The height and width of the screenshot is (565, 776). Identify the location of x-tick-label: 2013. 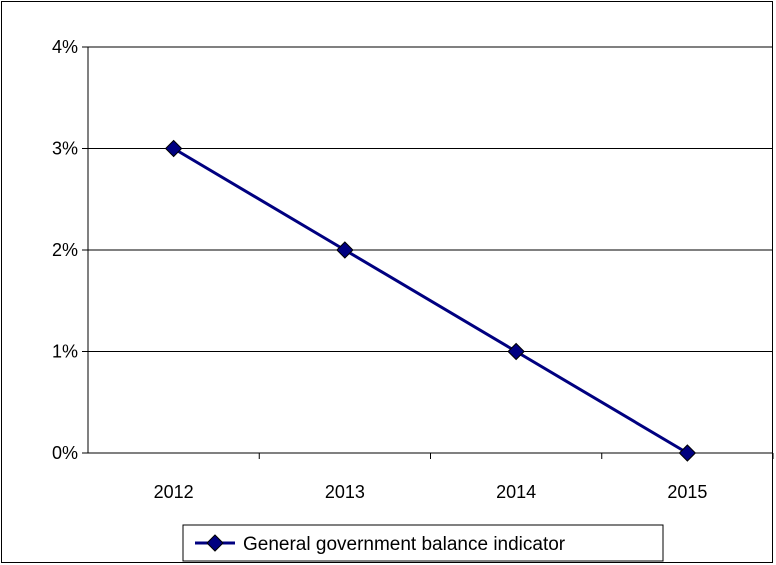
(345, 492).